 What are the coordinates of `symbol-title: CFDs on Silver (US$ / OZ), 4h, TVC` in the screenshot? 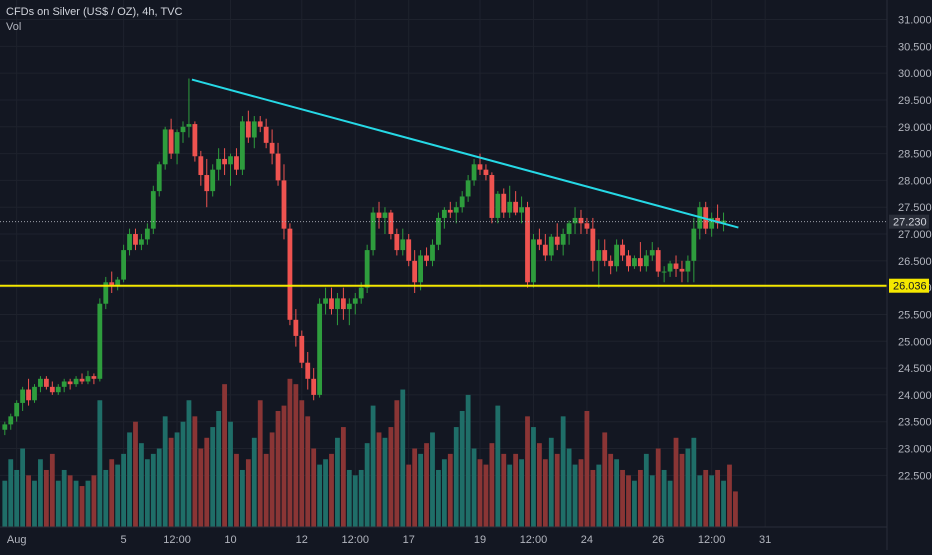 It's located at (94, 12).